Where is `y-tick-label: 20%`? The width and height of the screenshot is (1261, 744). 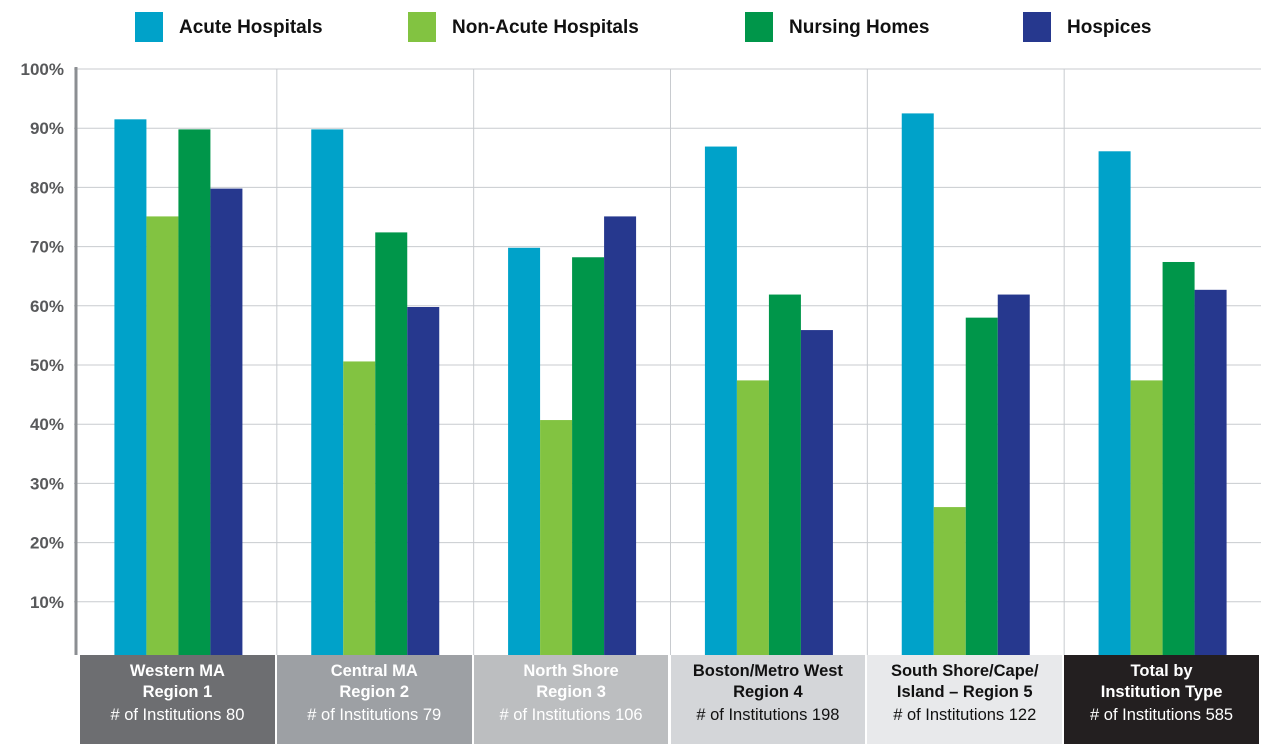 y-tick-label: 20% is located at coordinates (47, 543).